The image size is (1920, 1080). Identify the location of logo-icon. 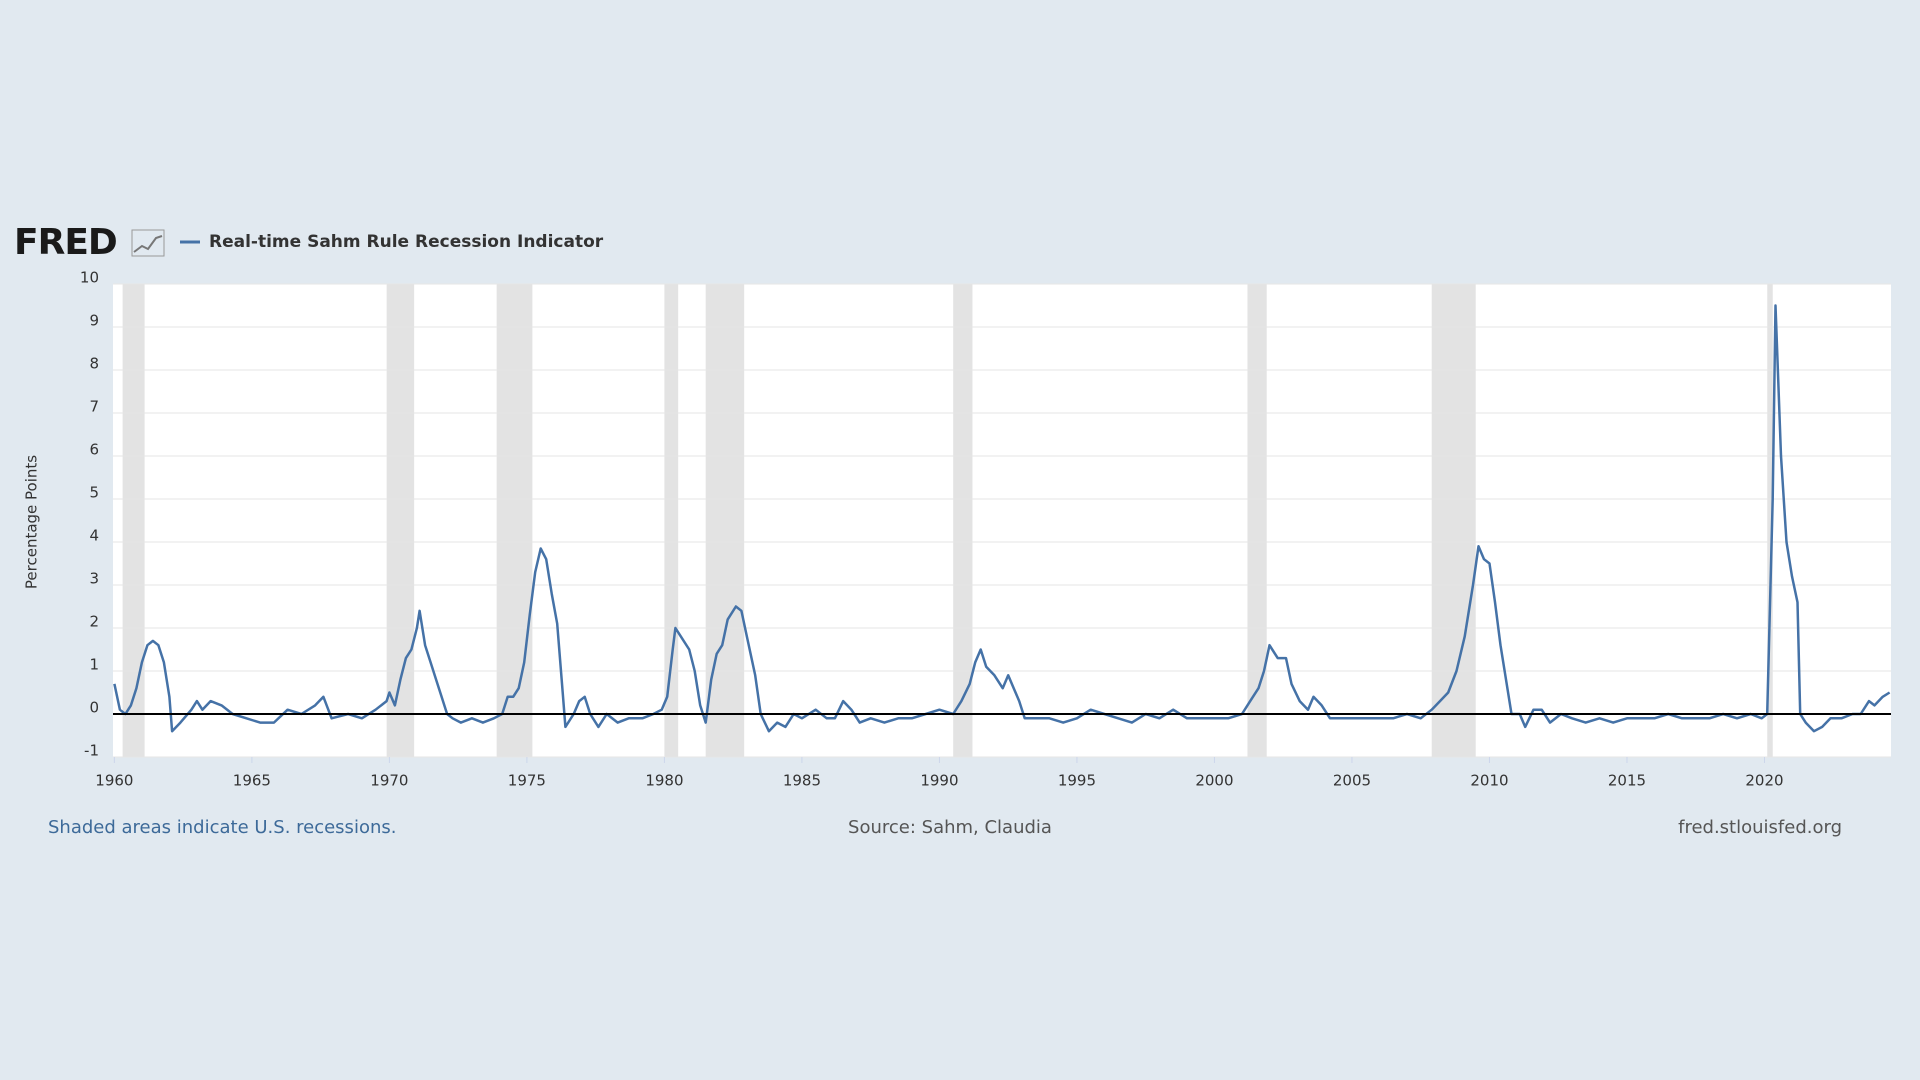
(148, 243).